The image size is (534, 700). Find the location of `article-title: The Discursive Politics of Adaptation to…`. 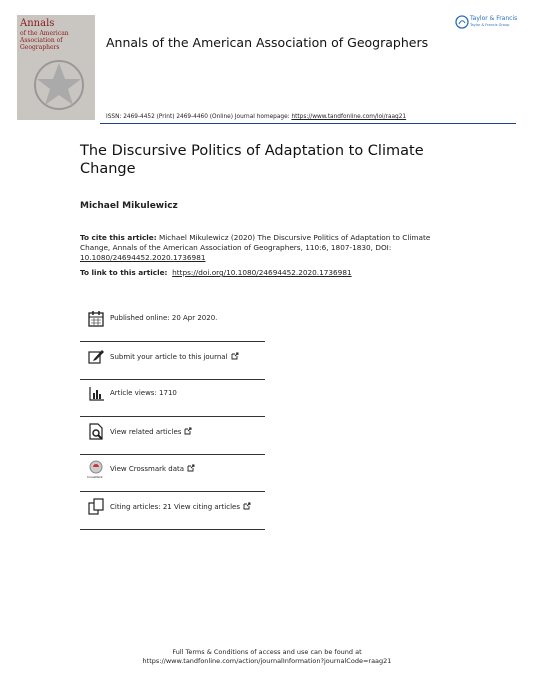

article-title: The Discursive Politics of Adaptation to… is located at coordinates (252, 160).